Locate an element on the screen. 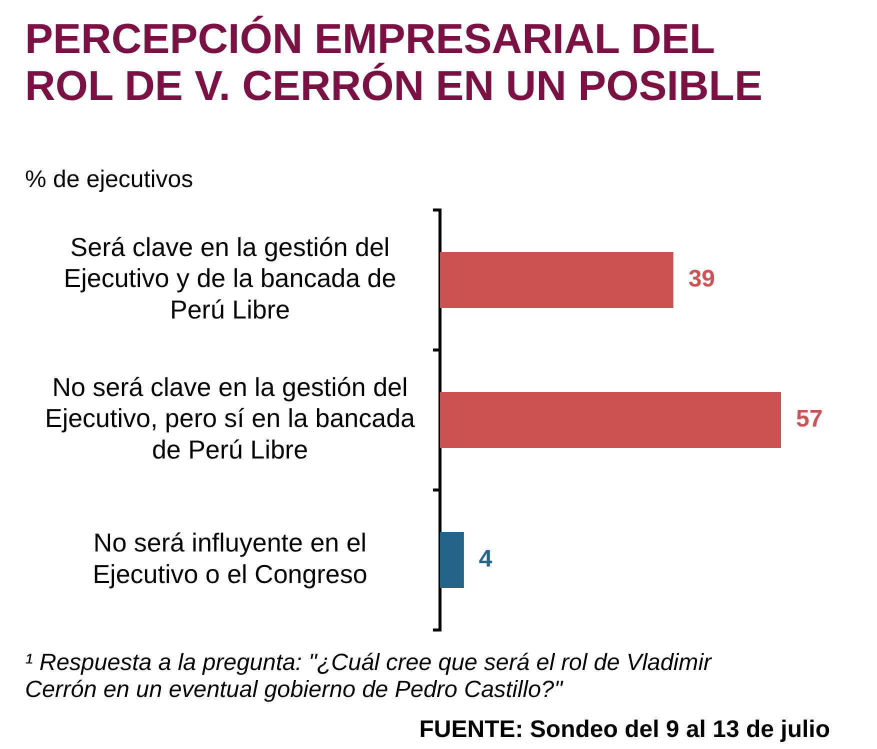 This screenshot has height=749, width=877. y-tick-label: No será influyente en el Ejecutivo o el Congreso is located at coordinates (230, 558).